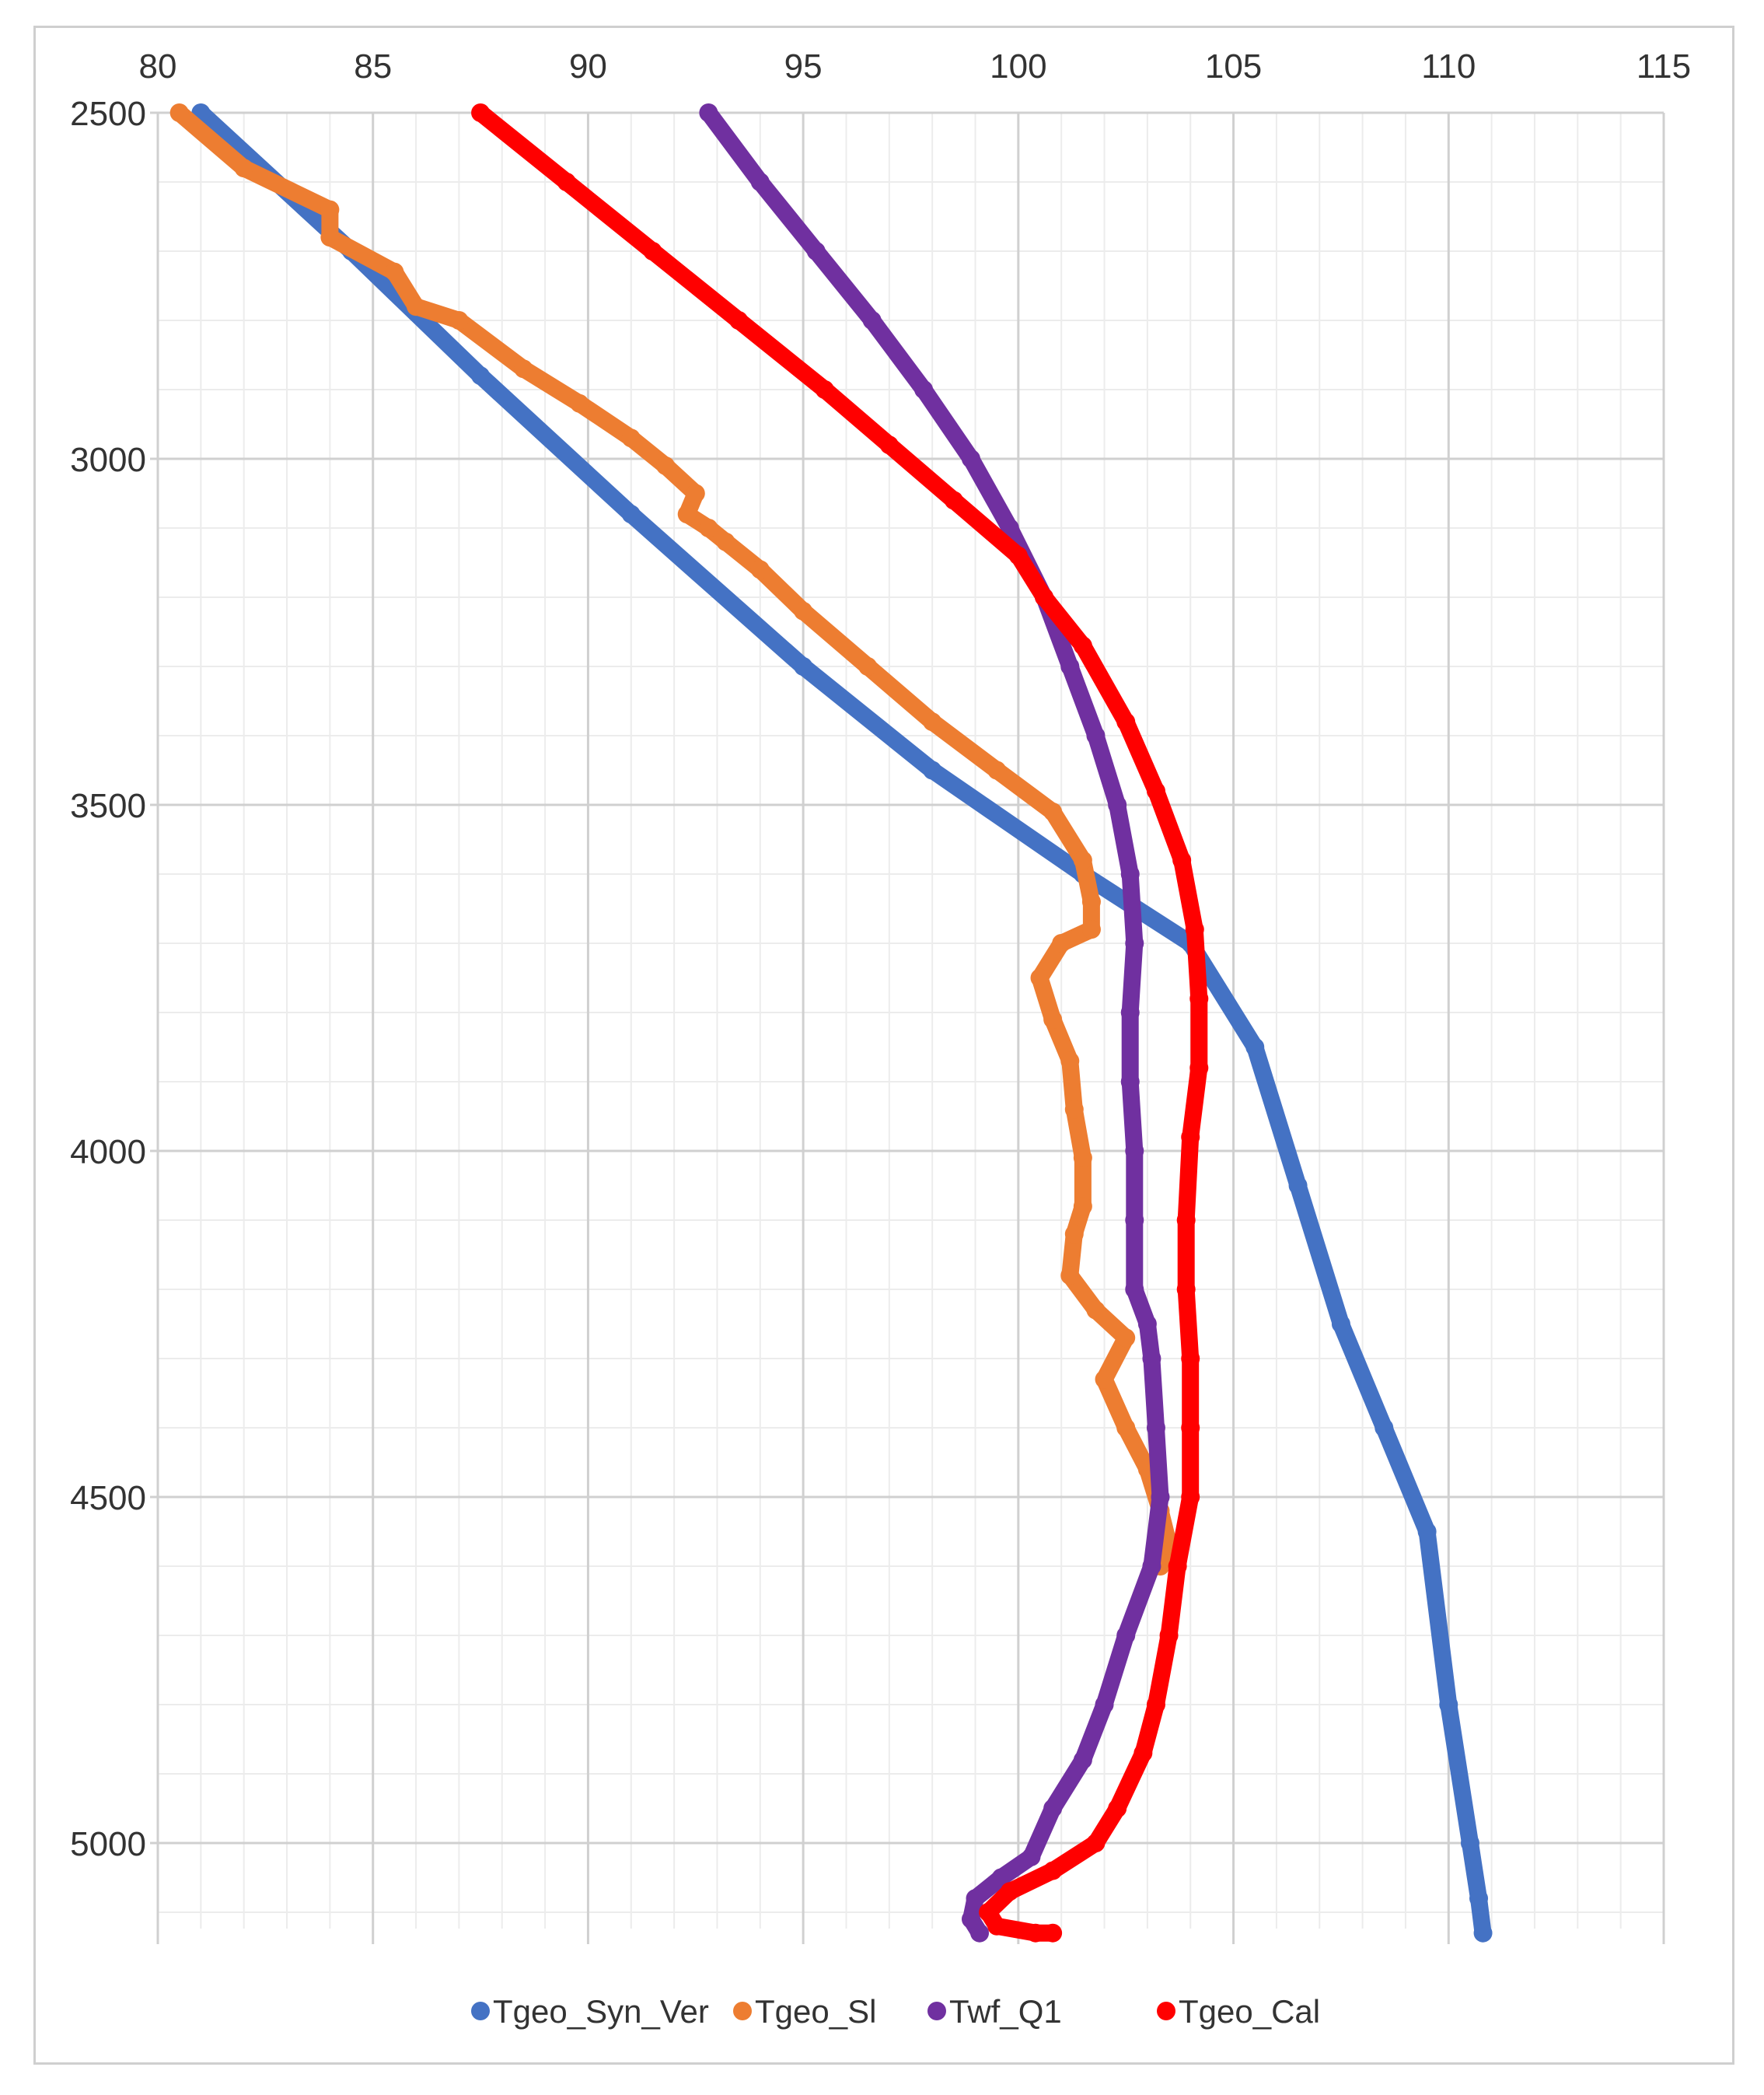 Image resolution: width=1764 pixels, height=2095 pixels. Describe the element at coordinates (108, 979) in the screenshot. I see `y-axis-tick-labels: 2500 3000 3500 4000 4500 5000` at that location.